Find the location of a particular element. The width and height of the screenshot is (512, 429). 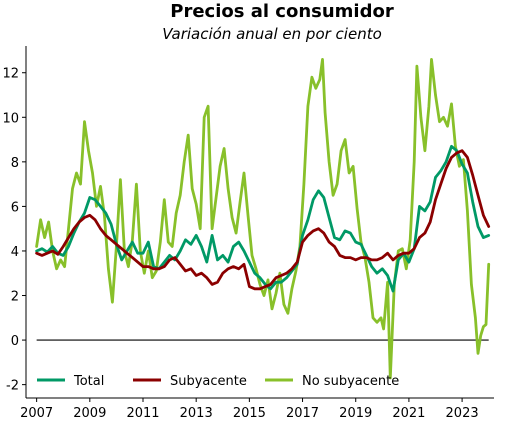

x-tick-label: 2015 is located at coordinates (249, 413).